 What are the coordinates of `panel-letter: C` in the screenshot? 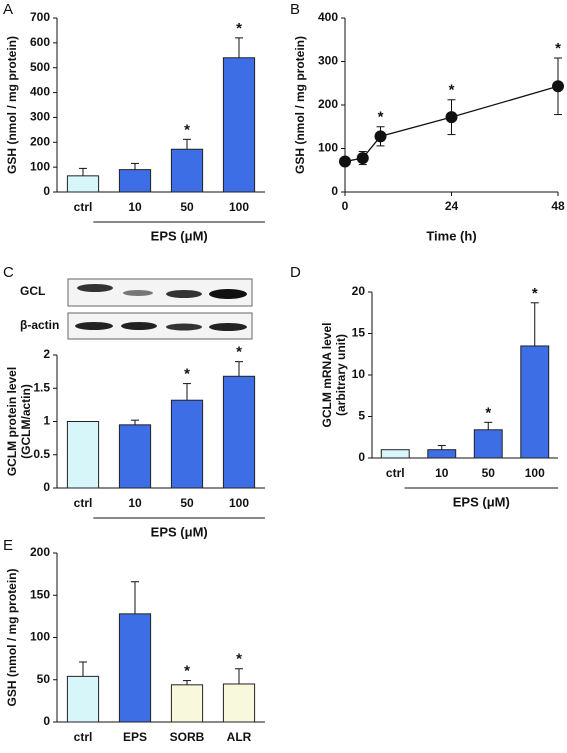 It's located at (8, 272).